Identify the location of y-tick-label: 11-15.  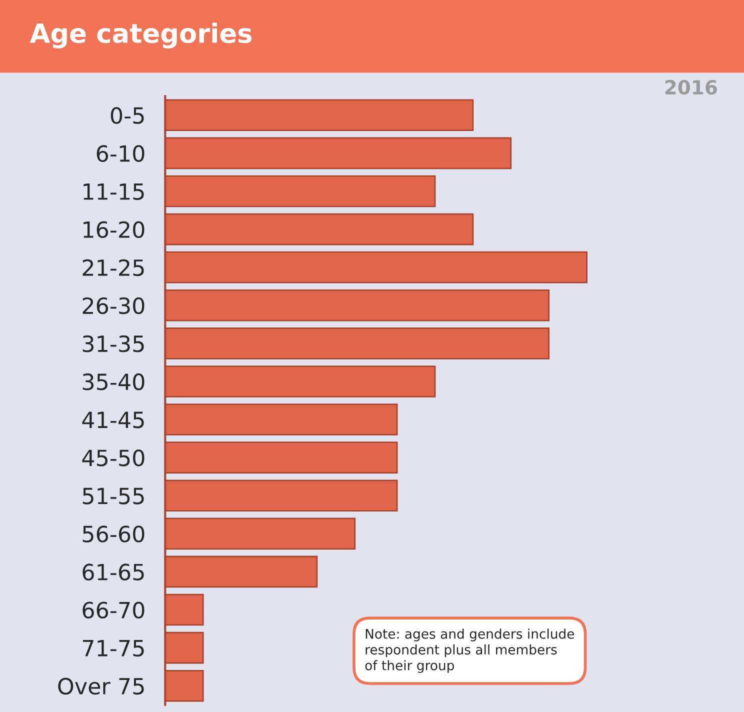
(114, 191).